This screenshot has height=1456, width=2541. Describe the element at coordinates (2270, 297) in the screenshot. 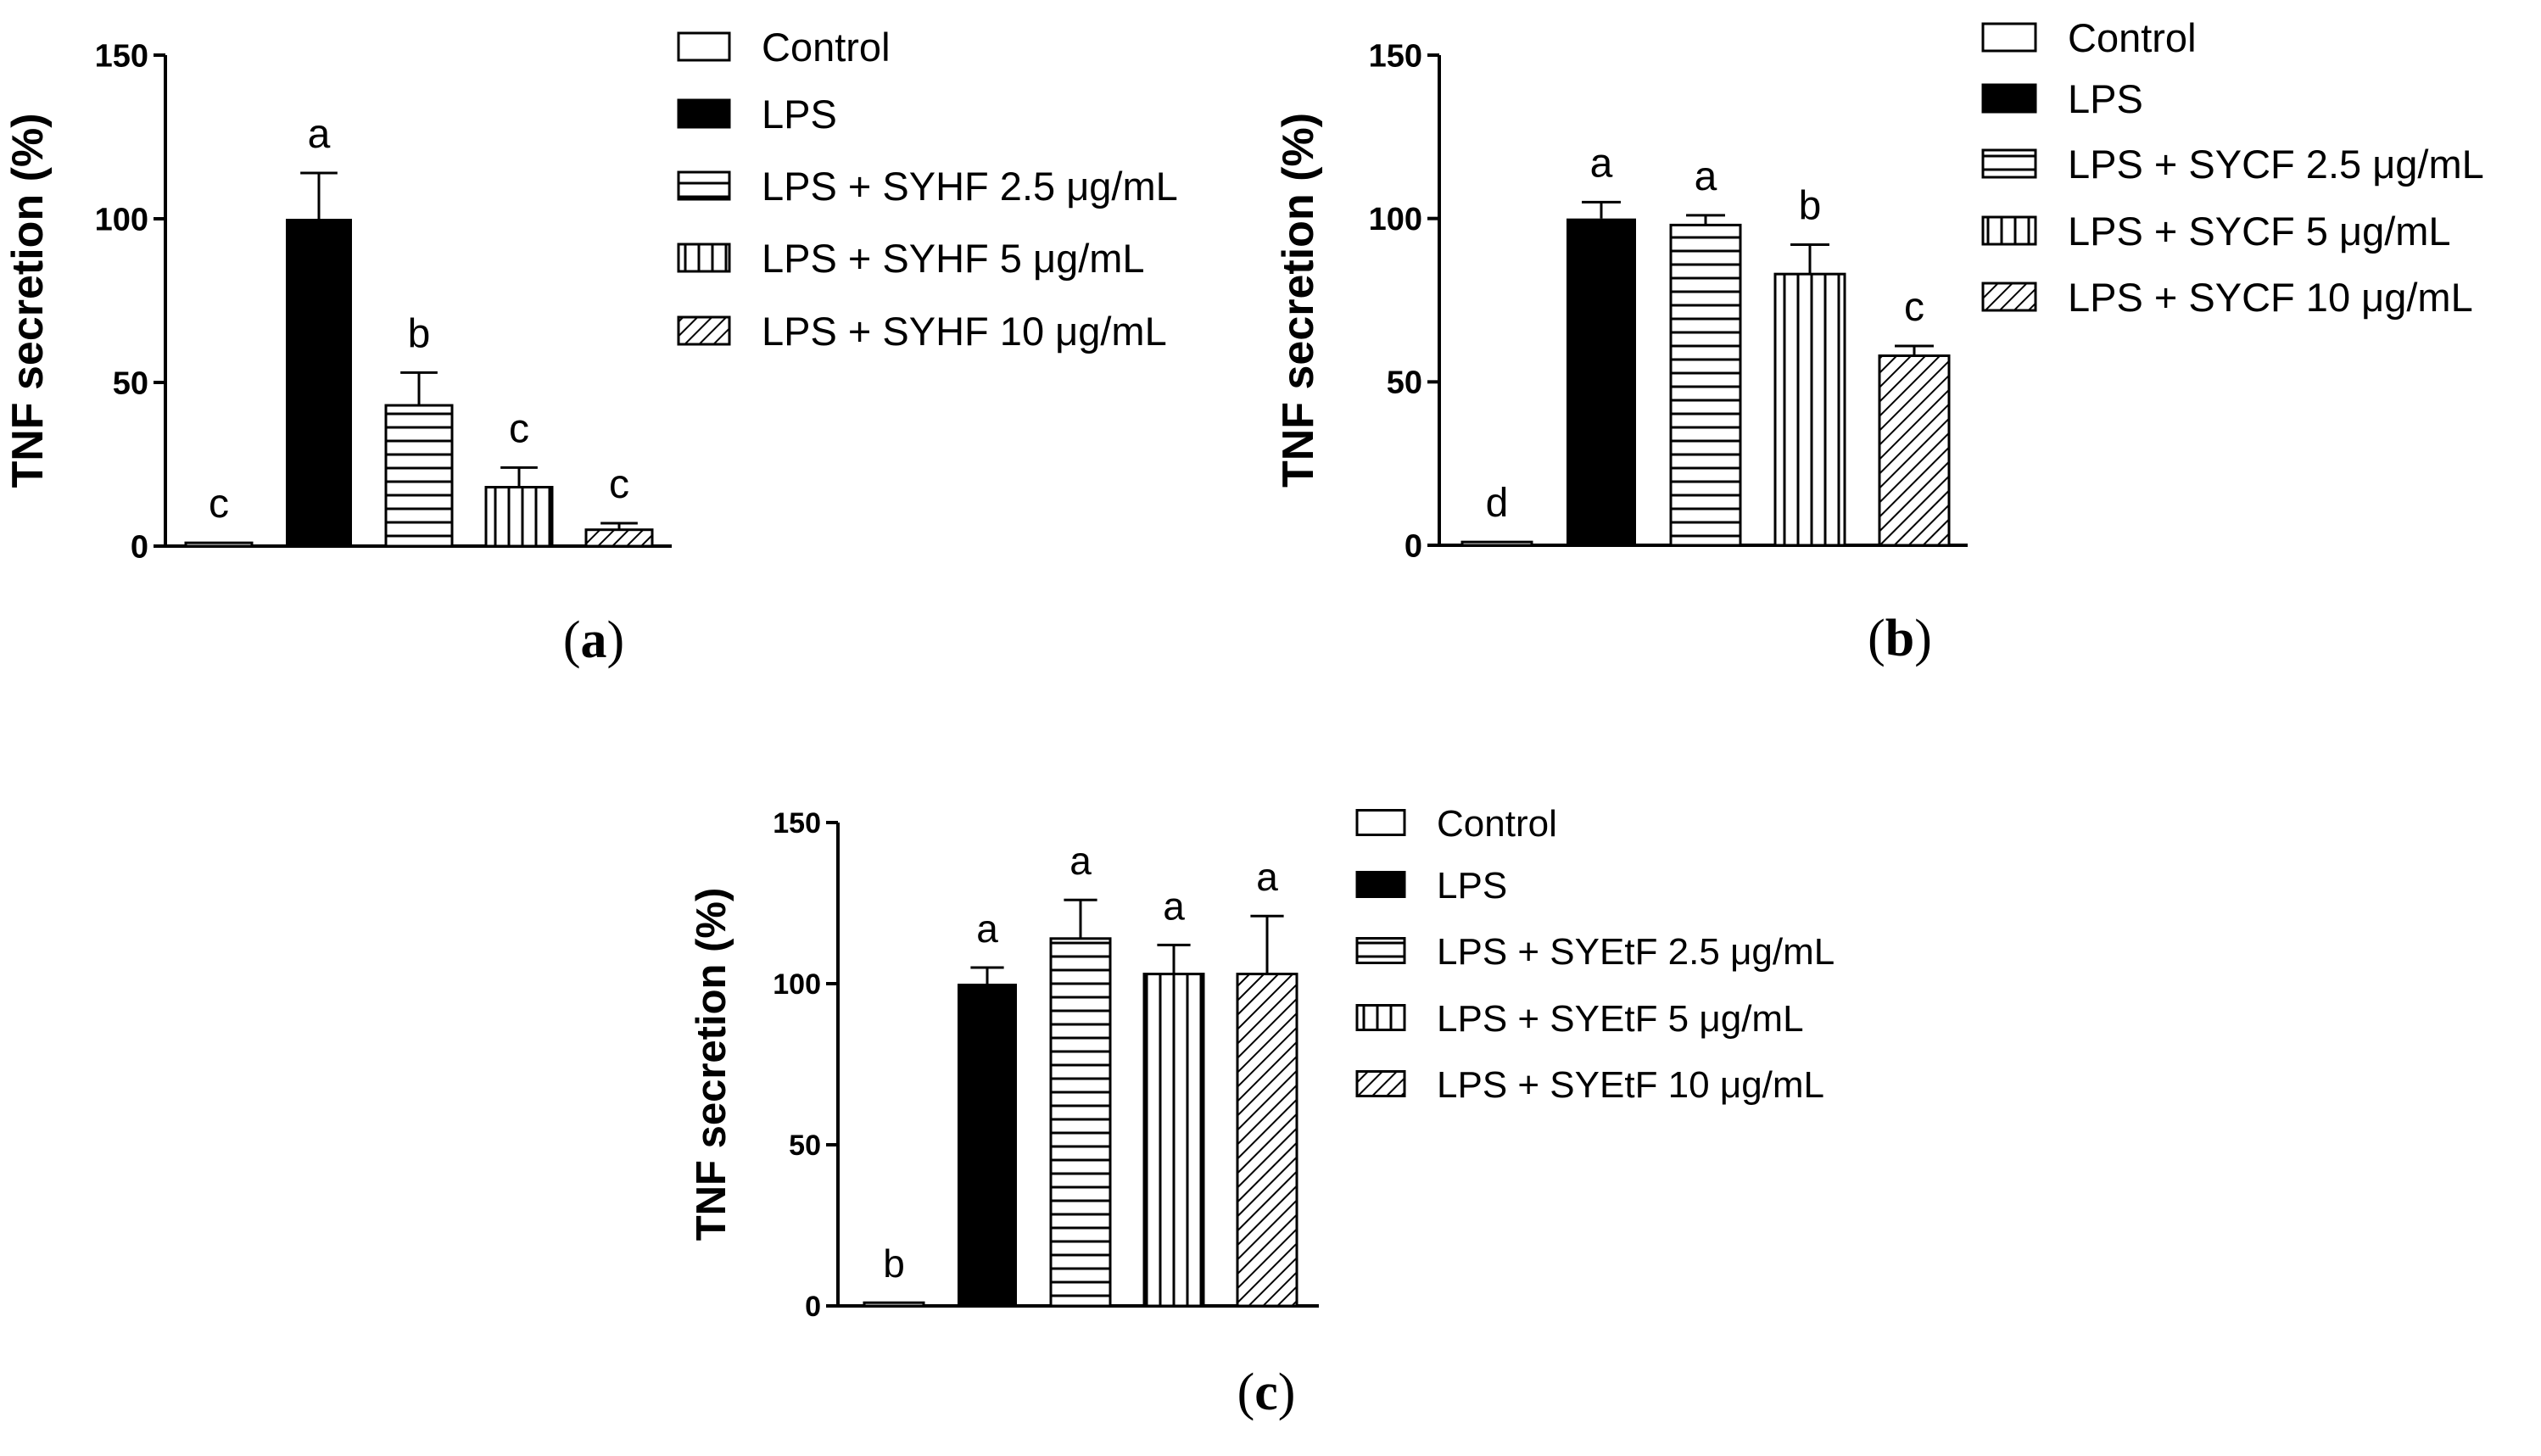

I see `legend-entry: LPS + SYCF 10 μg/mL` at that location.